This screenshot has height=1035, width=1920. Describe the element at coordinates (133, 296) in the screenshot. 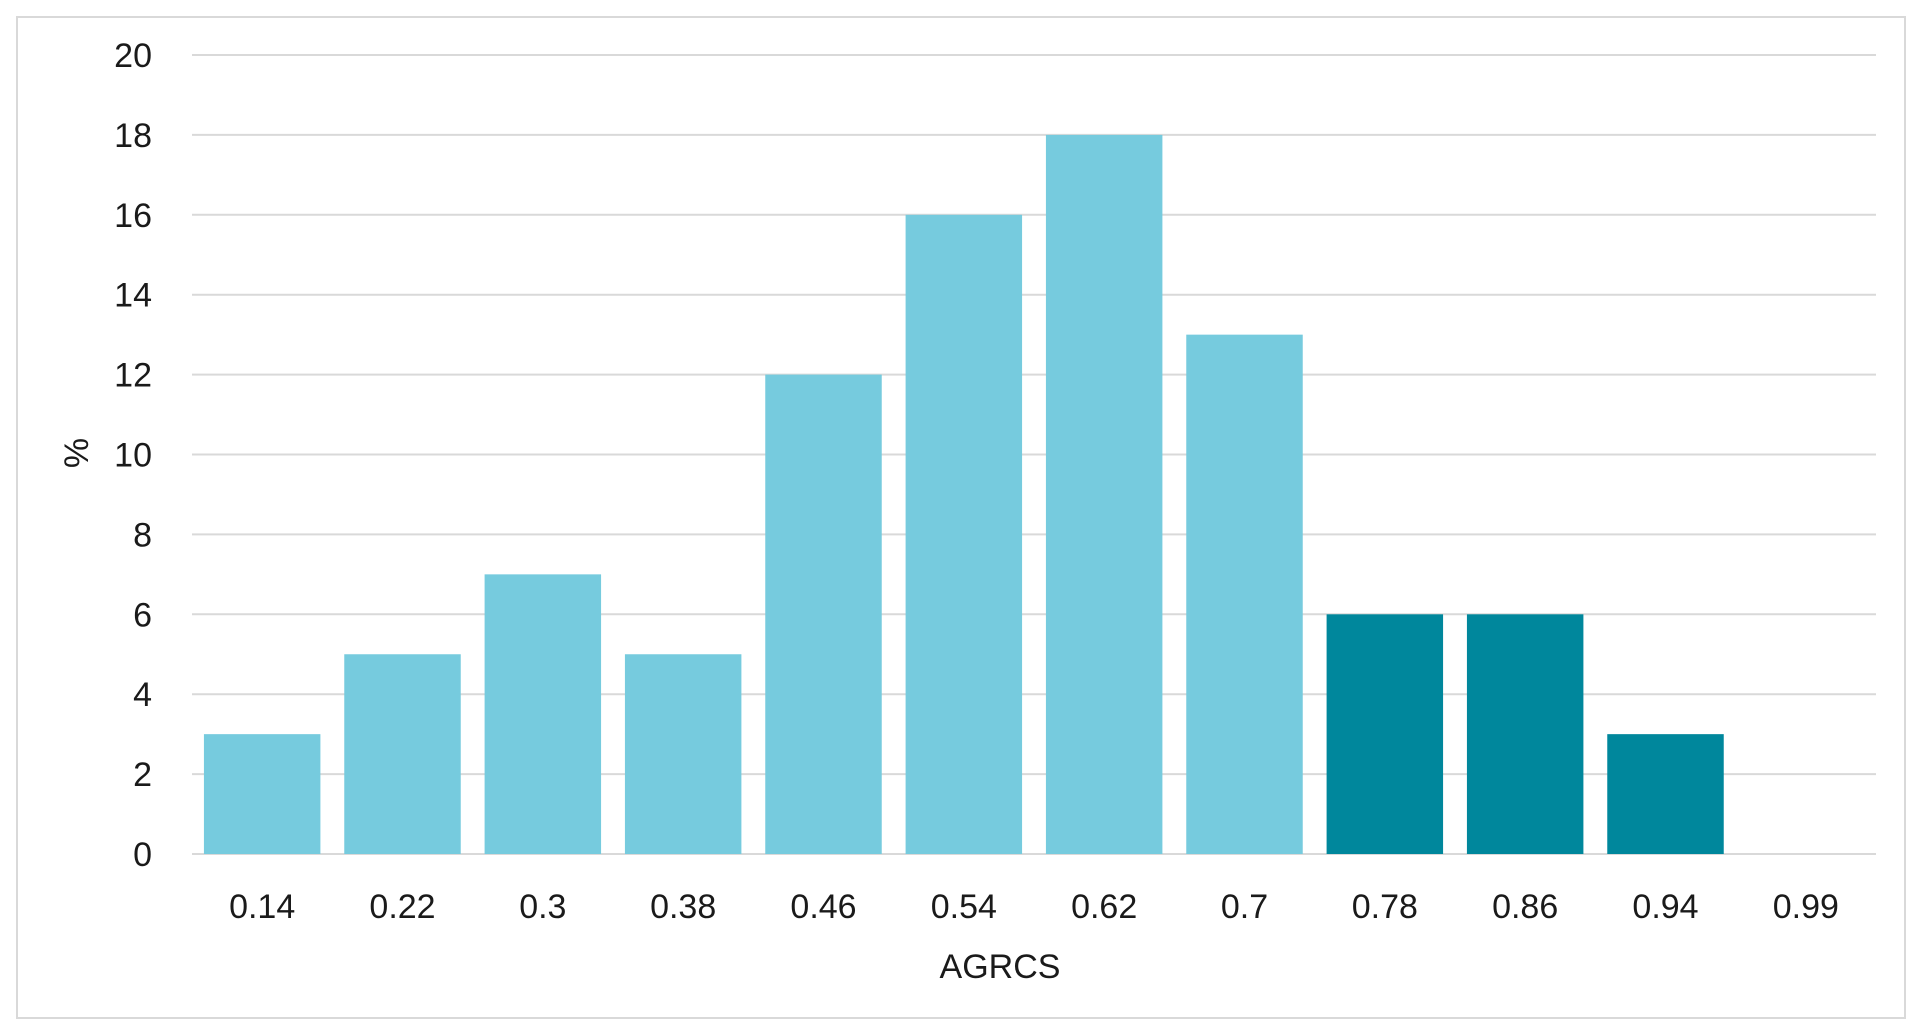

I see `y-tick-label: 14` at that location.